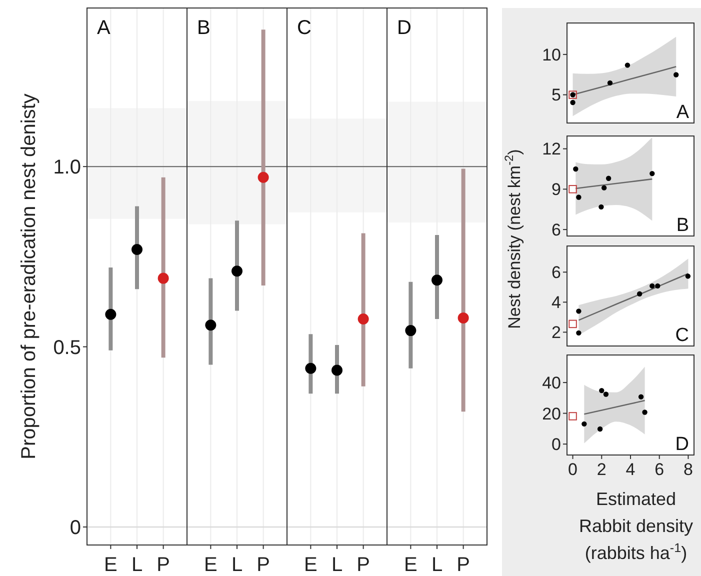 The height and width of the screenshot is (576, 701). Describe the element at coordinates (573, 469) in the screenshot. I see `x-tick-label: 0` at that location.